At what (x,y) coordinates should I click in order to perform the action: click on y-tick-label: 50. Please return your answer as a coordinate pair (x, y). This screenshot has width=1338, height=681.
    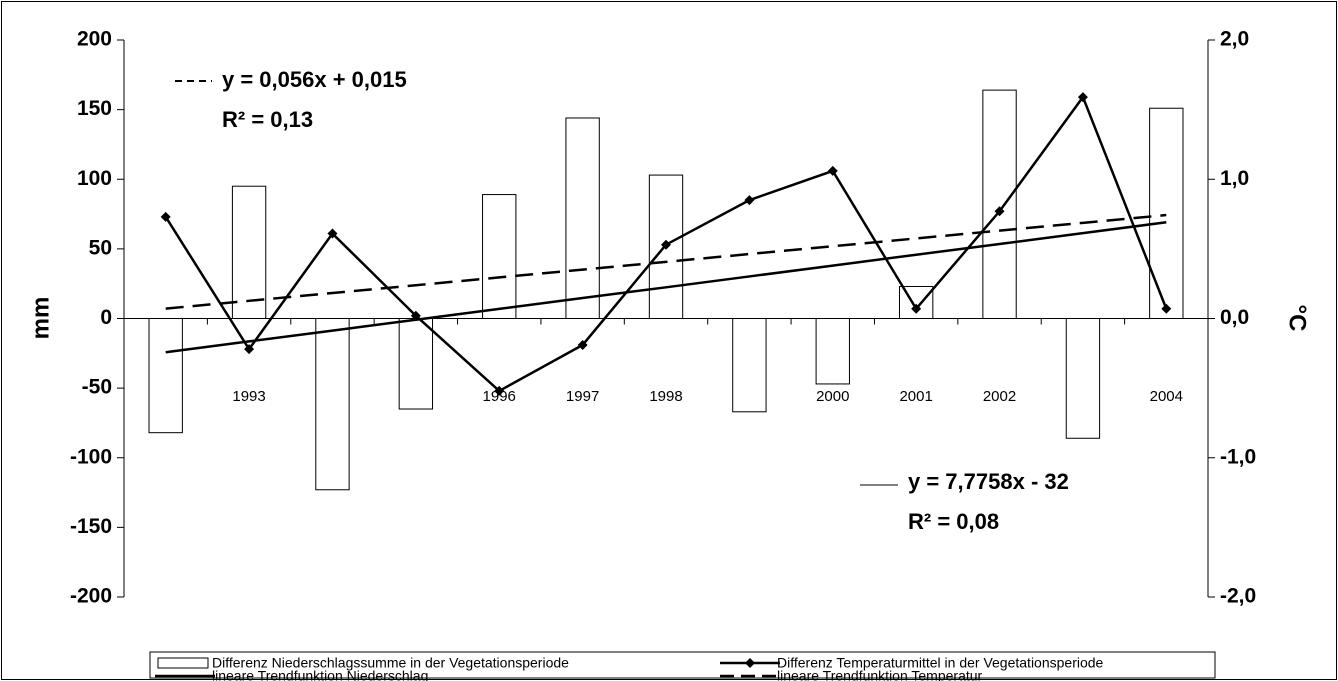
    Looking at the image, I should click on (100, 247).